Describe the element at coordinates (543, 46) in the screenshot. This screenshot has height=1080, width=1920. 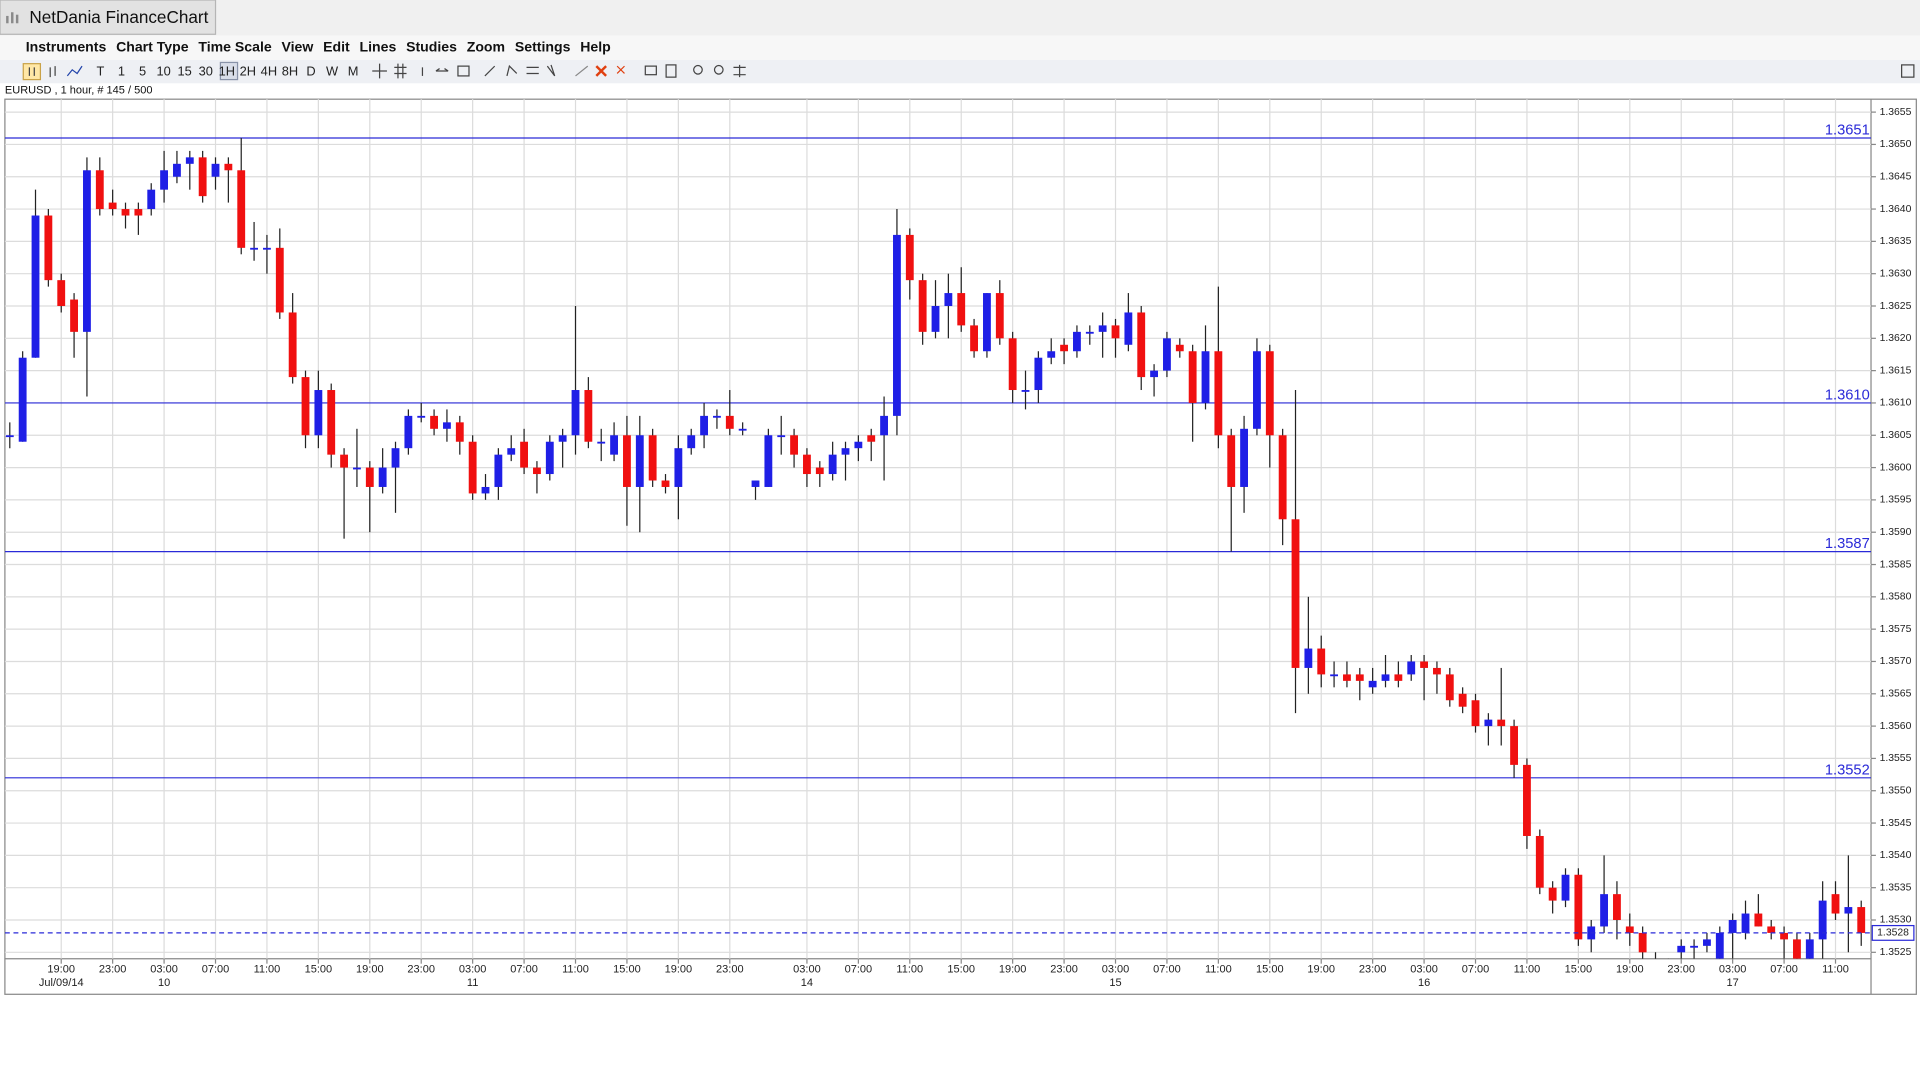
I see `menu-item: Settings` at that location.